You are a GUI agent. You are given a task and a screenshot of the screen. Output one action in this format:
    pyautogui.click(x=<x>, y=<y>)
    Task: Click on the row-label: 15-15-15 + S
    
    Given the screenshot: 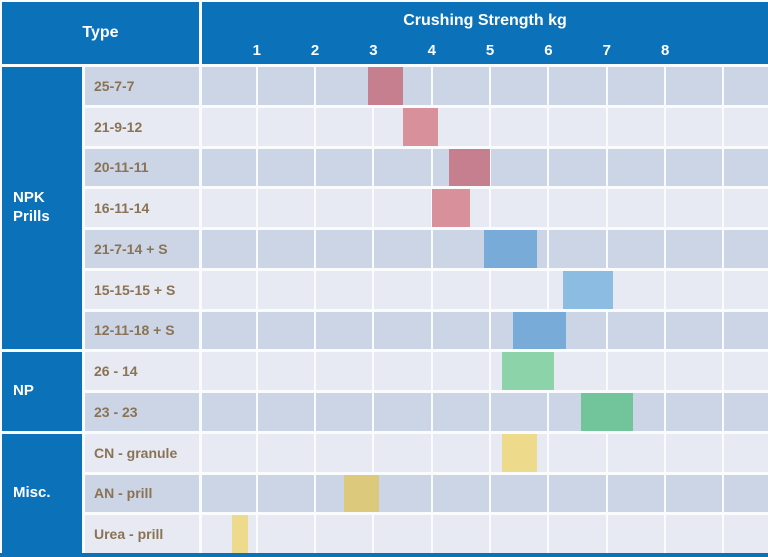 What is the action you would take?
    pyautogui.click(x=142, y=289)
    